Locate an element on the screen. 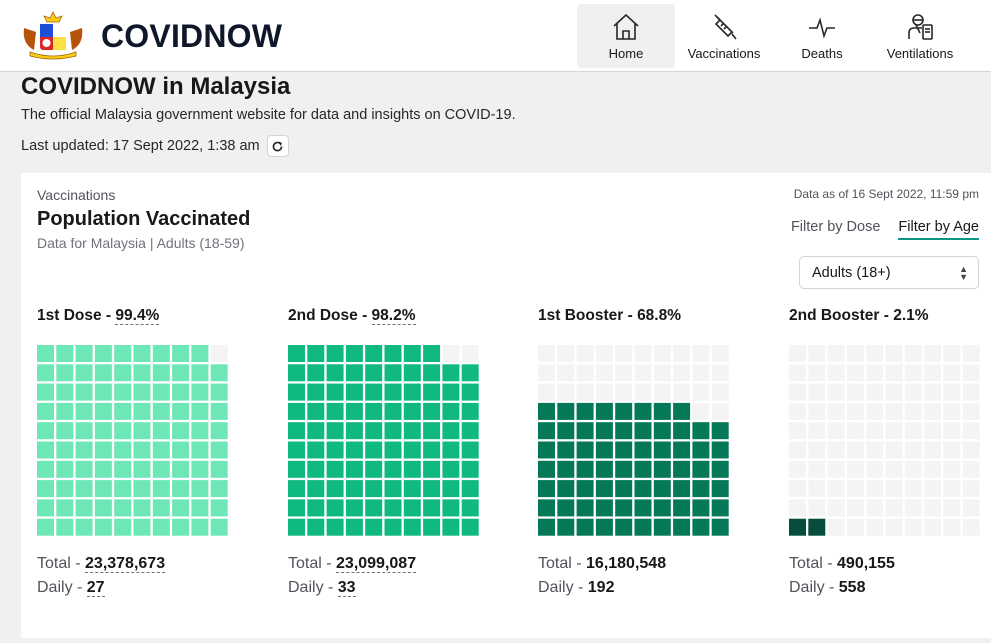  refresh-button is located at coordinates (277, 146).